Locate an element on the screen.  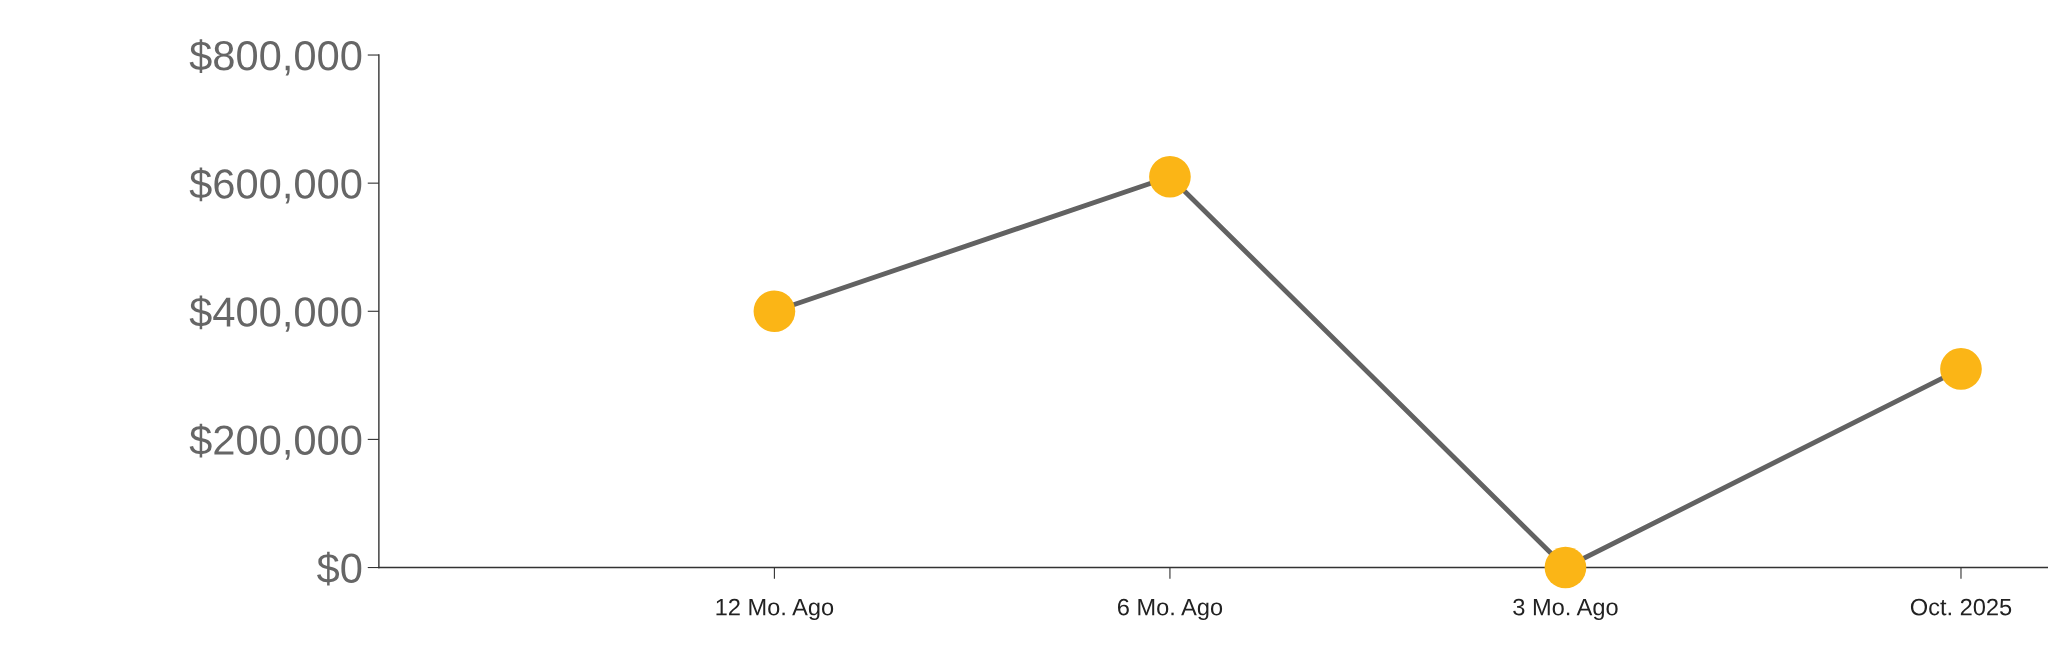
y-tick-label: $600,000 is located at coordinates (275, 185).